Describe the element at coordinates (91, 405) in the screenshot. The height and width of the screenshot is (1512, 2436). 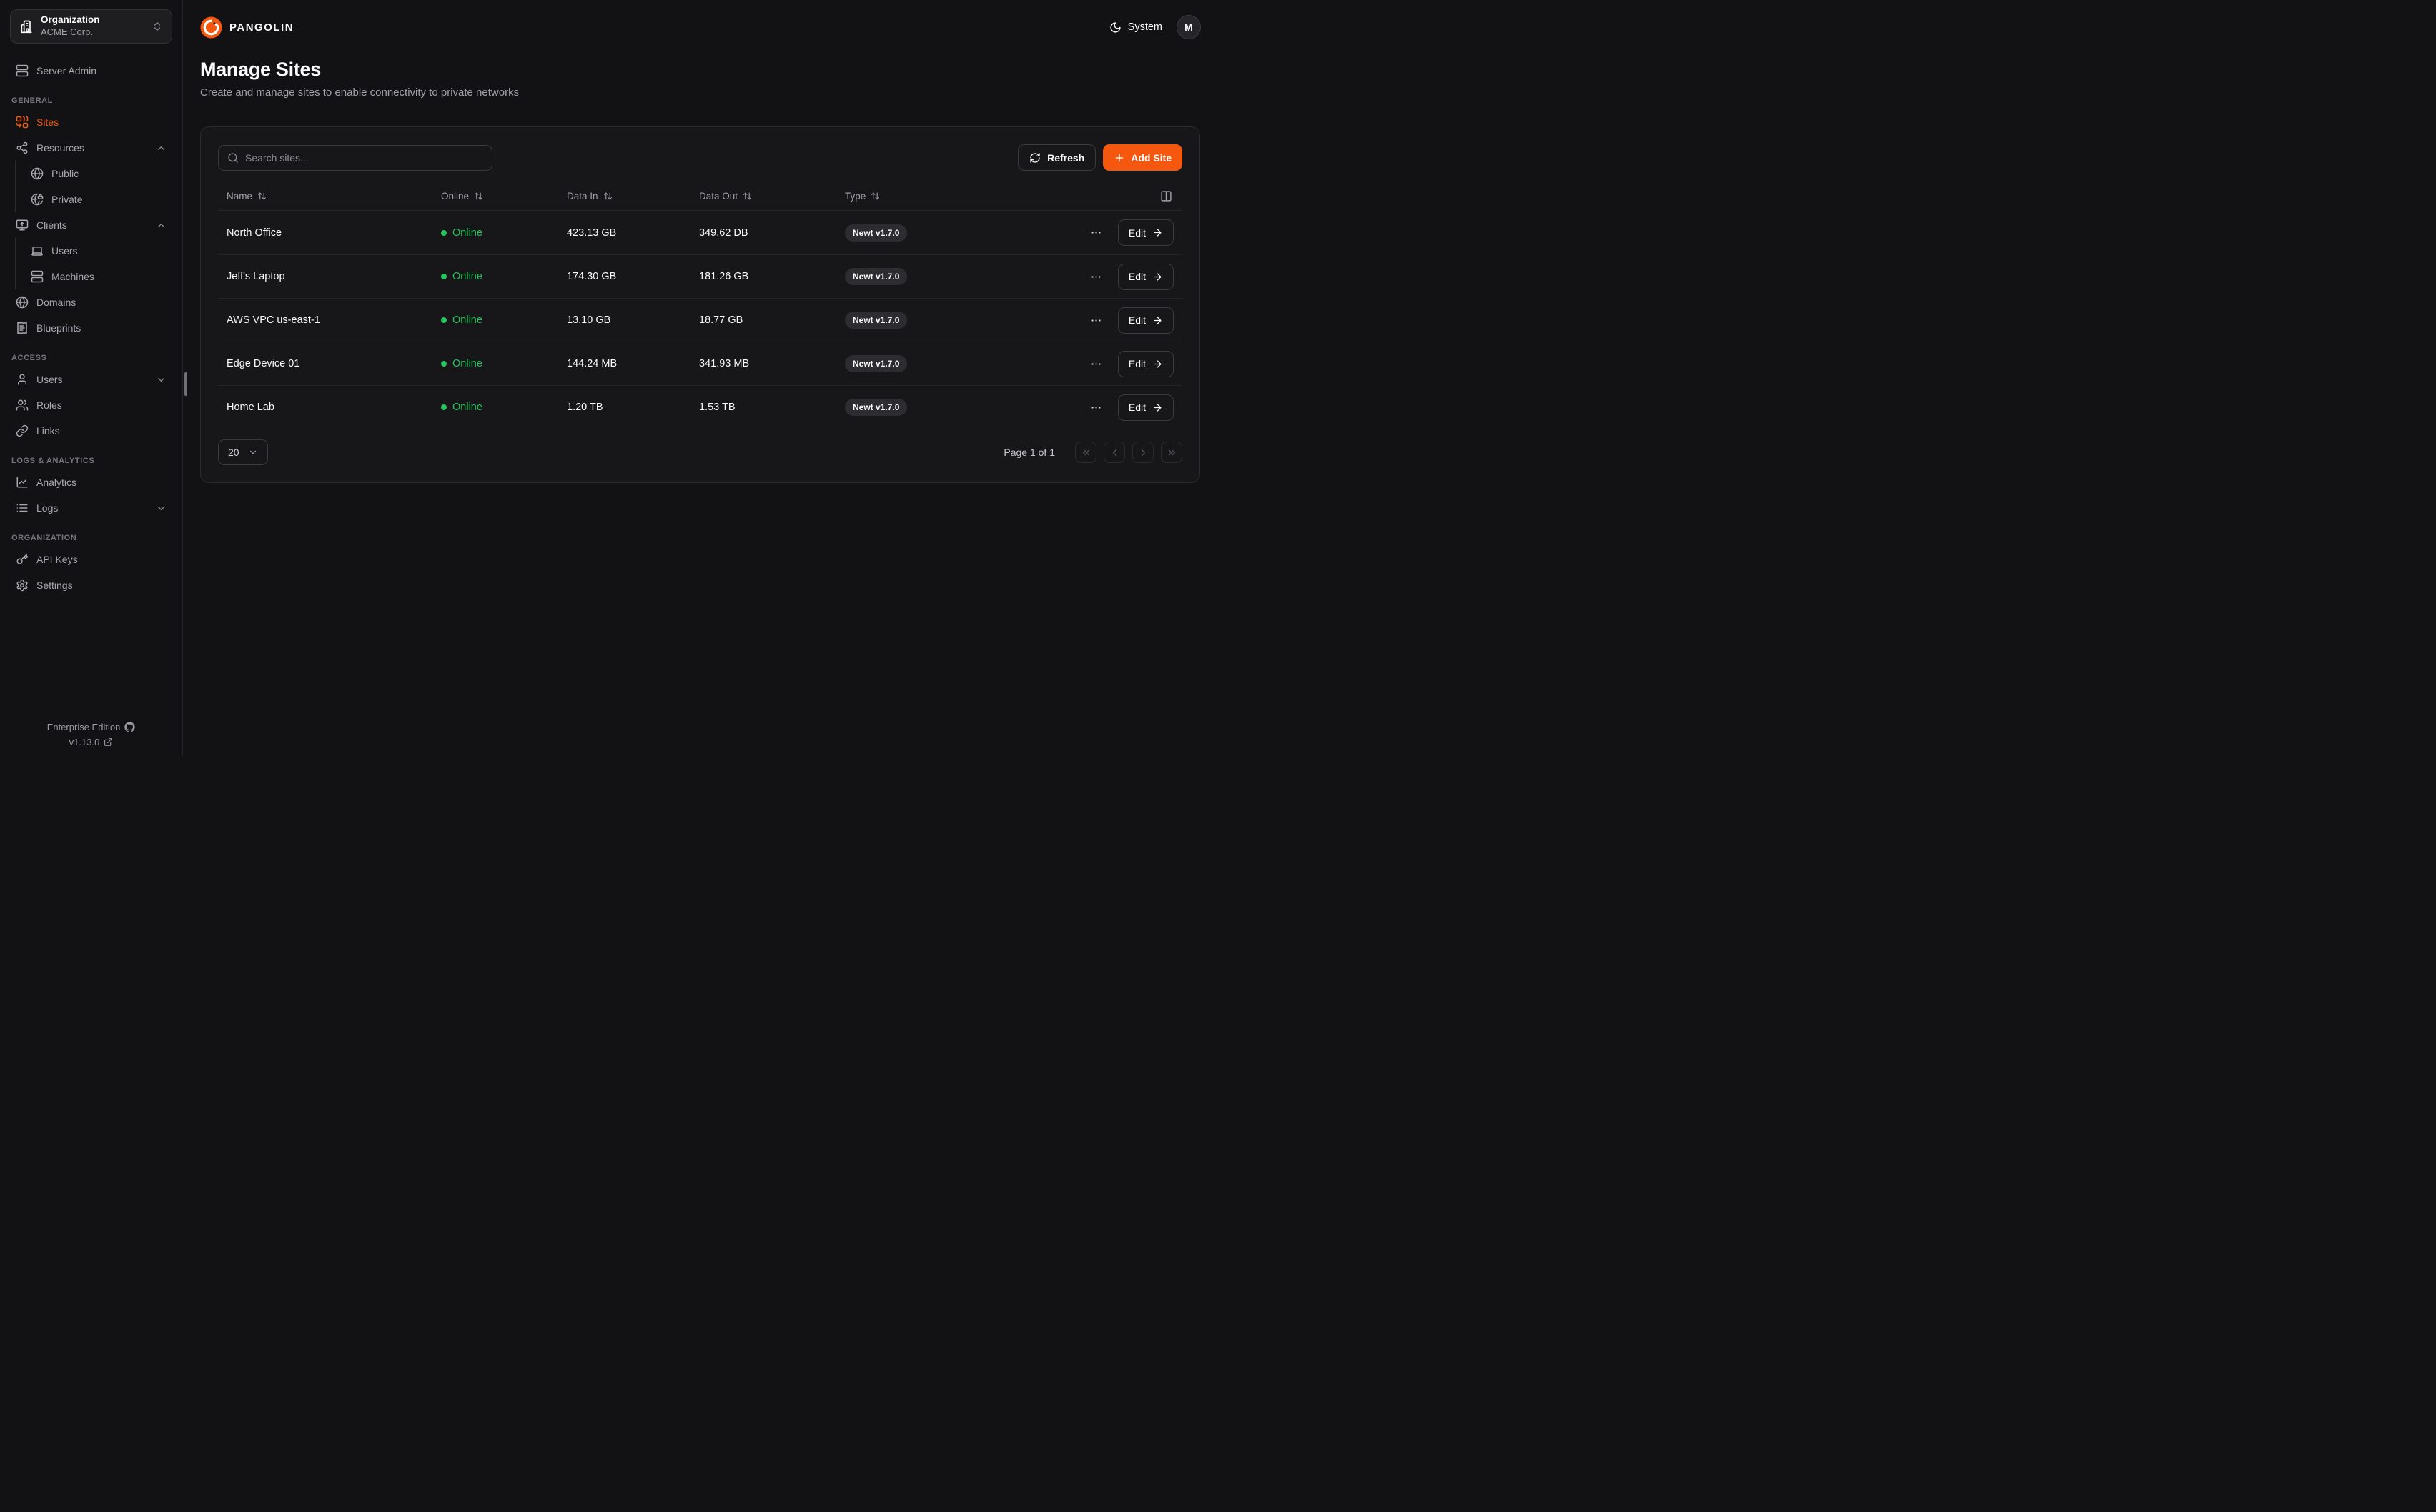
I see `sidebar-item-roles: Roles` at that location.